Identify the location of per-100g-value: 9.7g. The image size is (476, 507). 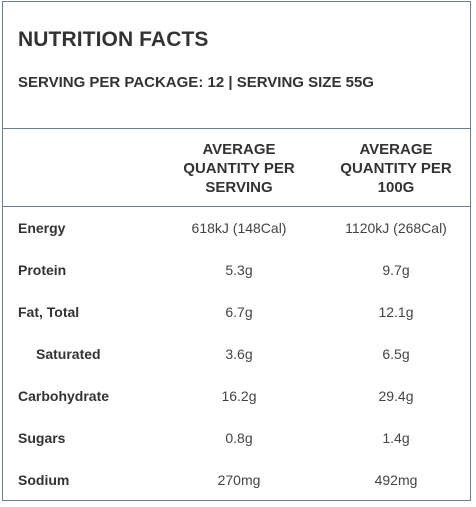
(396, 270).